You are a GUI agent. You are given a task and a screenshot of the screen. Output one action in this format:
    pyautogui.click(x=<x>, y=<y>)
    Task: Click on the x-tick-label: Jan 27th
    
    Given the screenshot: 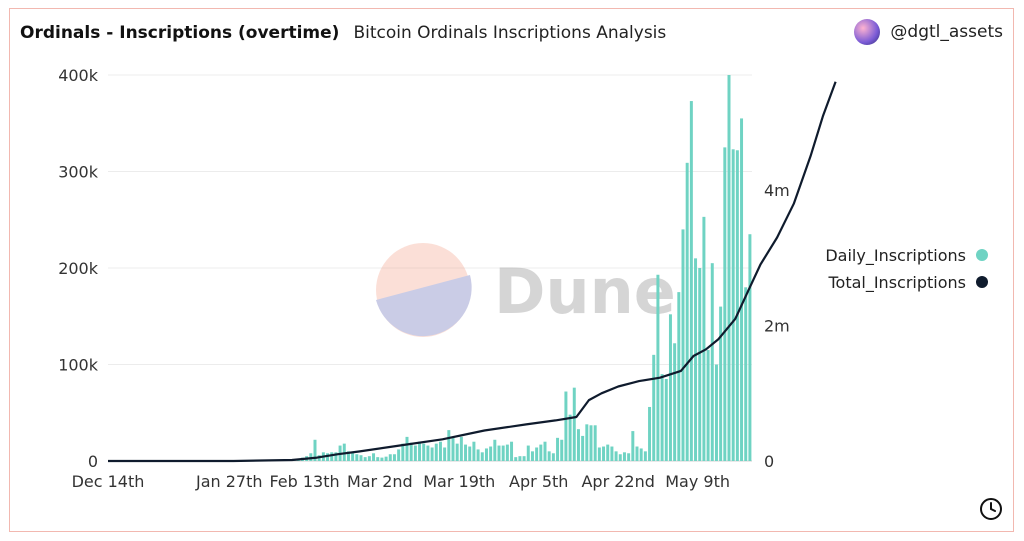 What is the action you would take?
    pyautogui.click(x=229, y=481)
    